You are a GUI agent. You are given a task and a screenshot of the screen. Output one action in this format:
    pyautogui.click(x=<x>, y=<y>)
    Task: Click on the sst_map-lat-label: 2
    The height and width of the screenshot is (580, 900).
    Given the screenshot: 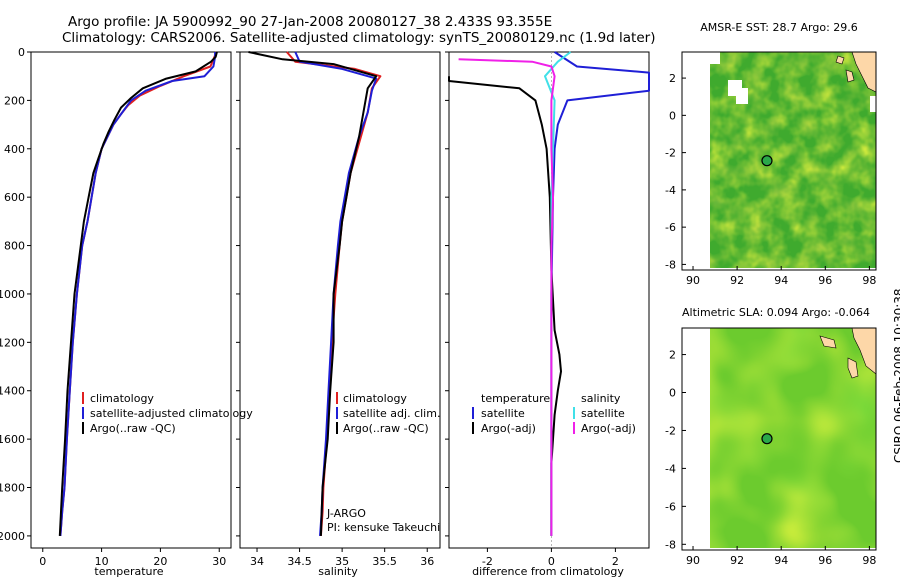 What is the action you would take?
    pyautogui.click(x=672, y=78)
    